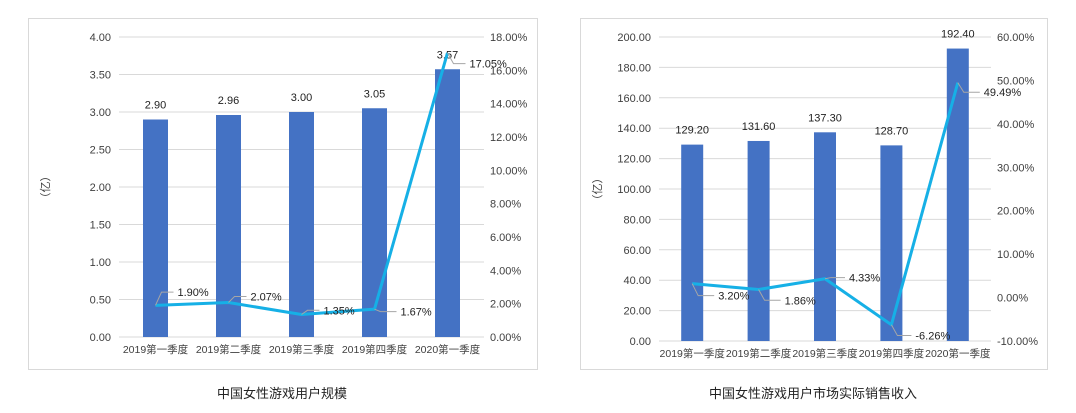  What do you see at coordinates (634, 99) in the screenshot?
I see `y-tick-label: 160.00` at bounding box center [634, 99].